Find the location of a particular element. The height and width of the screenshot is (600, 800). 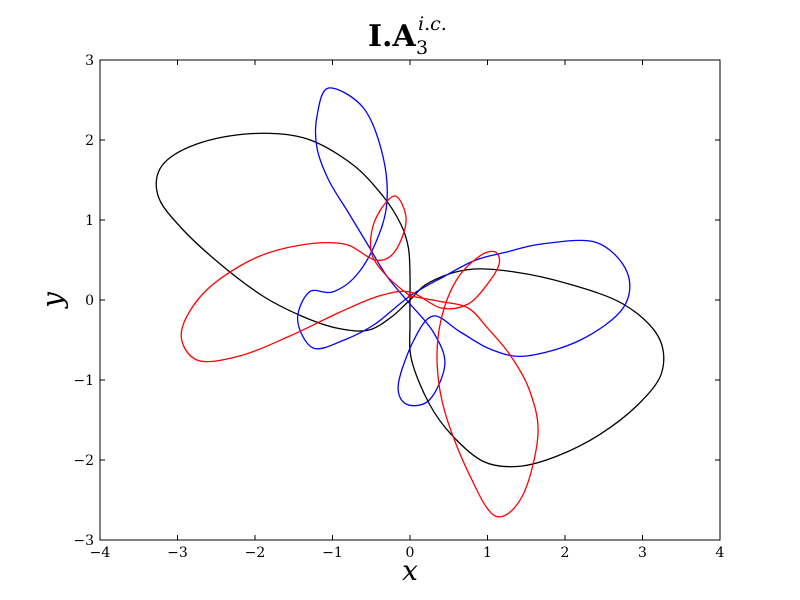

y-tick-label: 3 is located at coordinates (89, 61).